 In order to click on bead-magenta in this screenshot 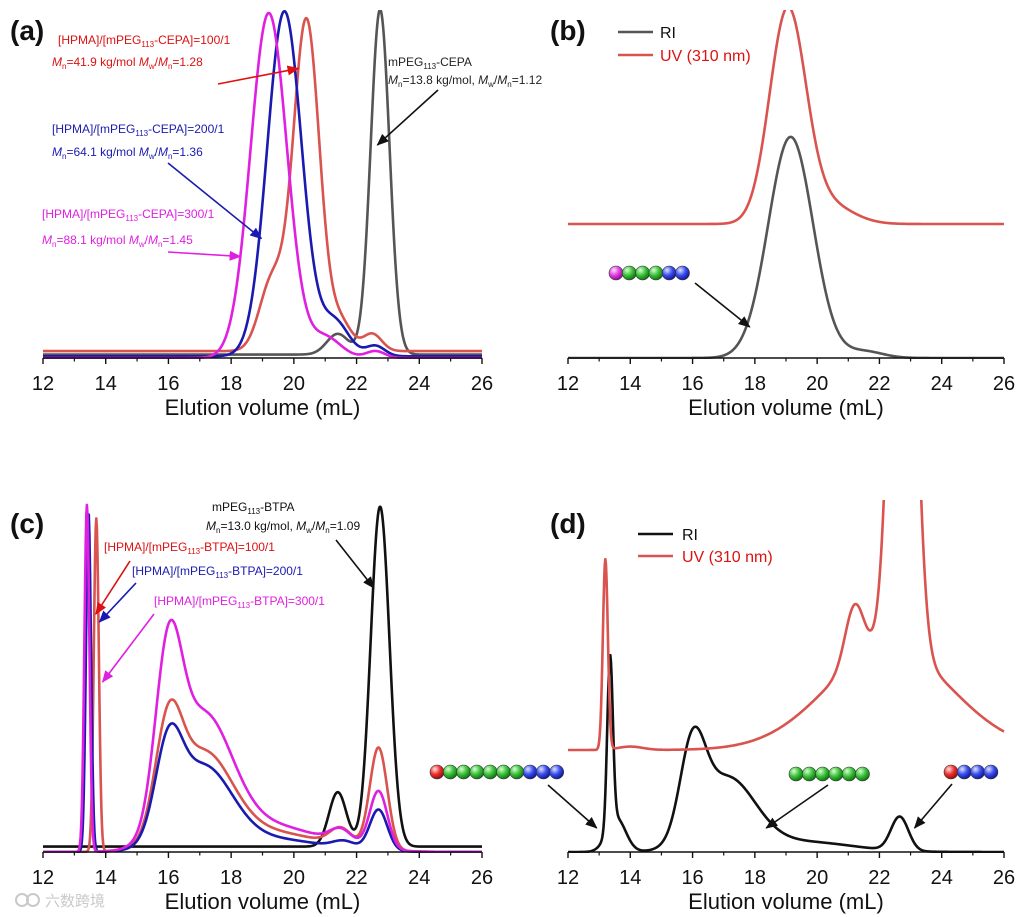, I will do `click(616, 273)`.